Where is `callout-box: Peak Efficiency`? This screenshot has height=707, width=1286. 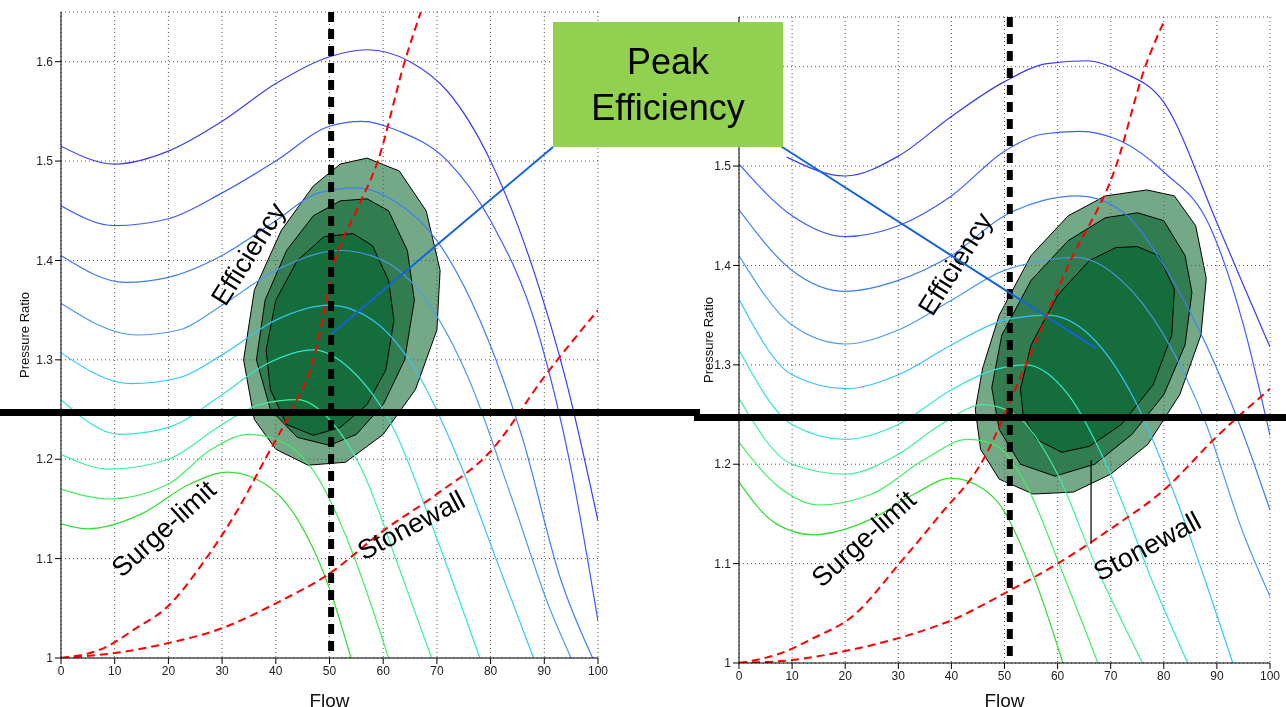
callout-box: Peak Efficiency is located at coordinates (668, 84).